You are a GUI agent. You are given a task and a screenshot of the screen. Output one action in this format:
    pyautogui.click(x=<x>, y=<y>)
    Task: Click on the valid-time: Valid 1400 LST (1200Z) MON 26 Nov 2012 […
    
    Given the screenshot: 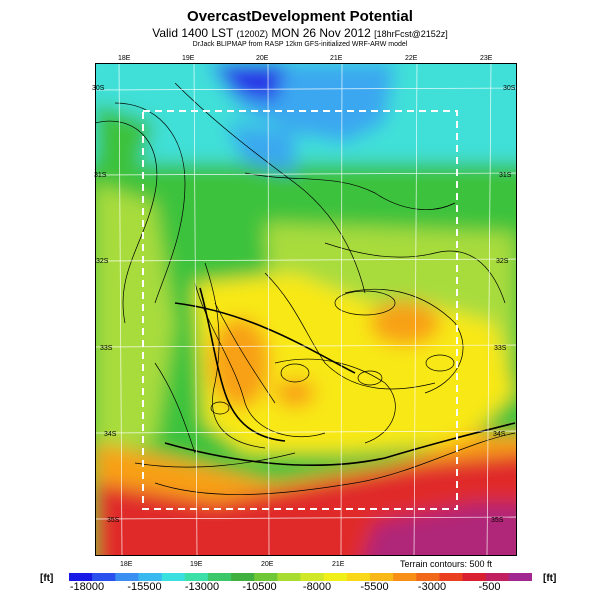 What is the action you would take?
    pyautogui.click(x=300, y=33)
    